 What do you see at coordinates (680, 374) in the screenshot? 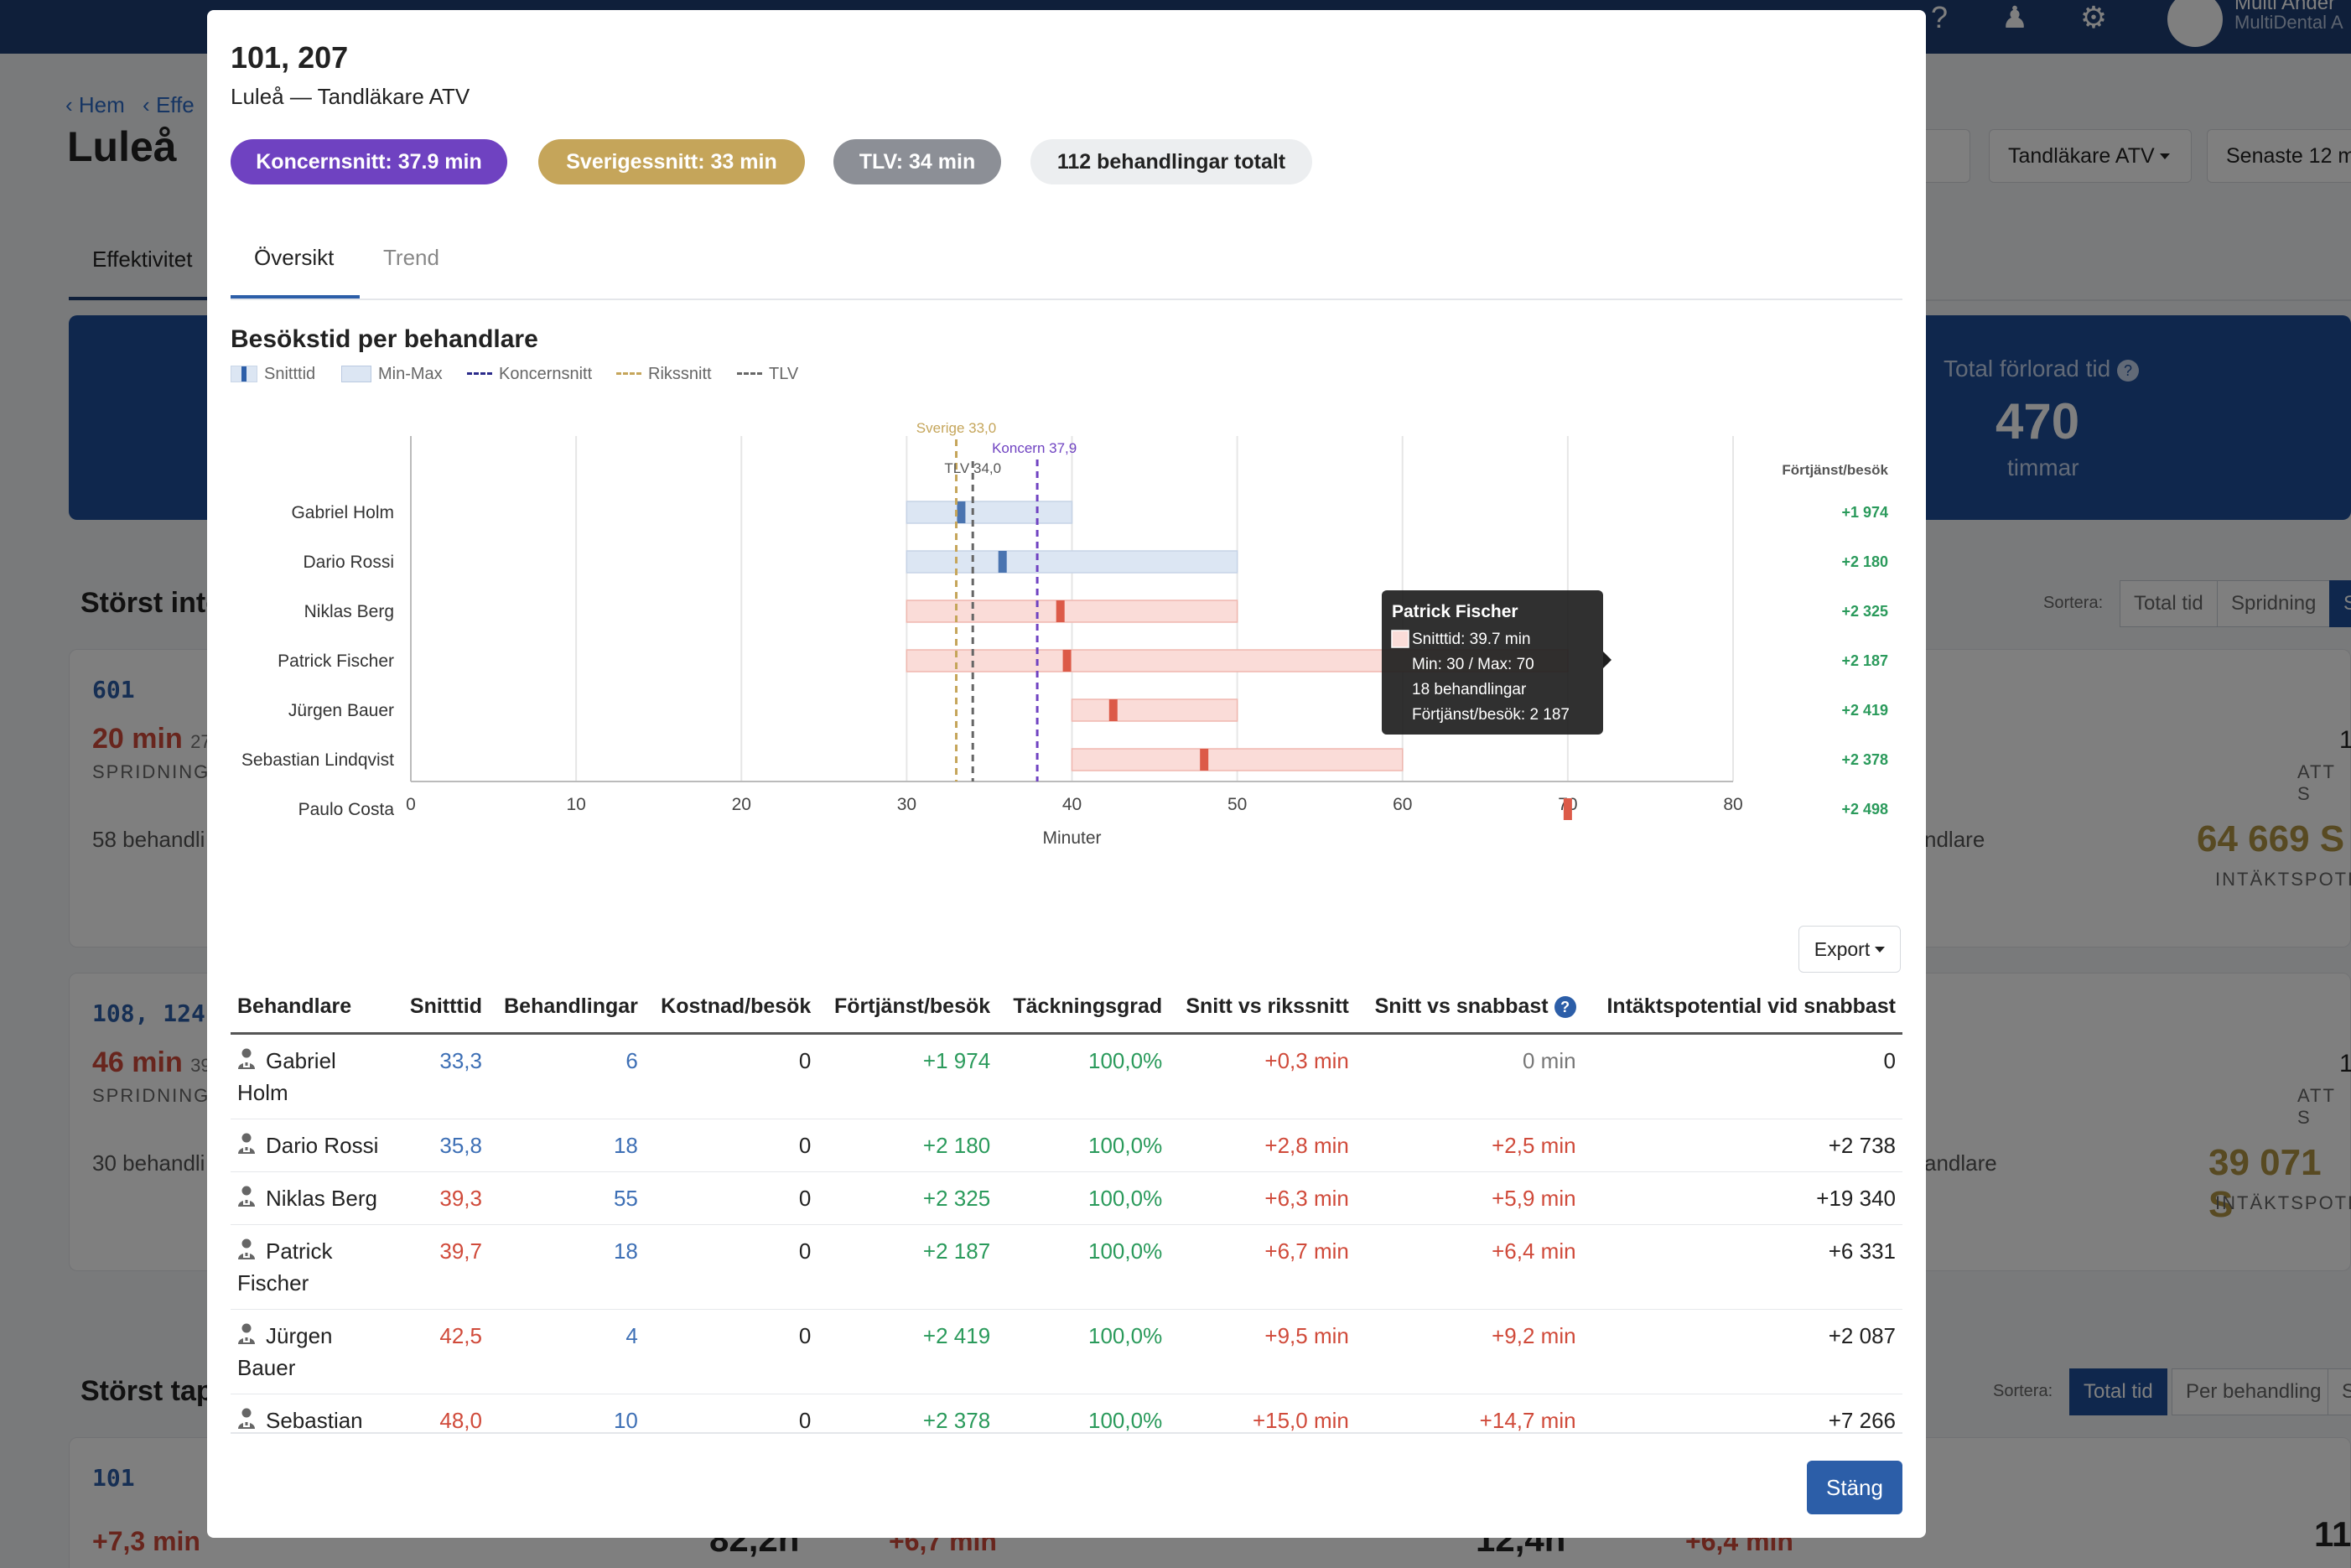
I see `legend-label: Rikssnitt` at bounding box center [680, 374].